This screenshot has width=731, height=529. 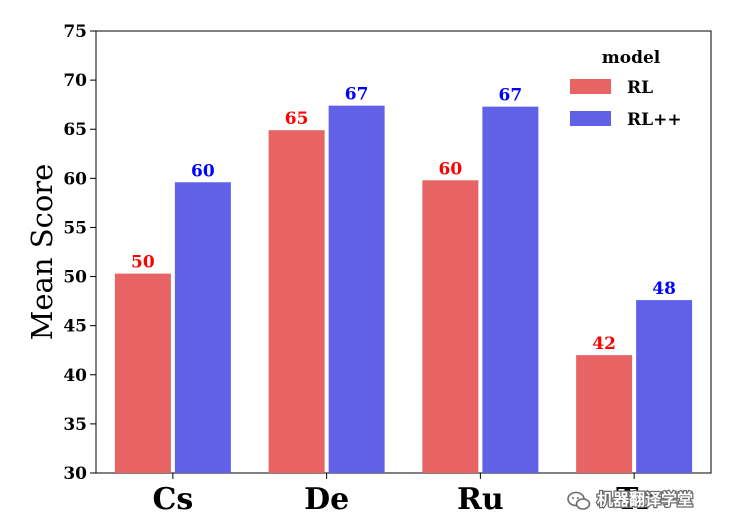 What do you see at coordinates (75, 474) in the screenshot?
I see `y-tick-label: 30` at bounding box center [75, 474].